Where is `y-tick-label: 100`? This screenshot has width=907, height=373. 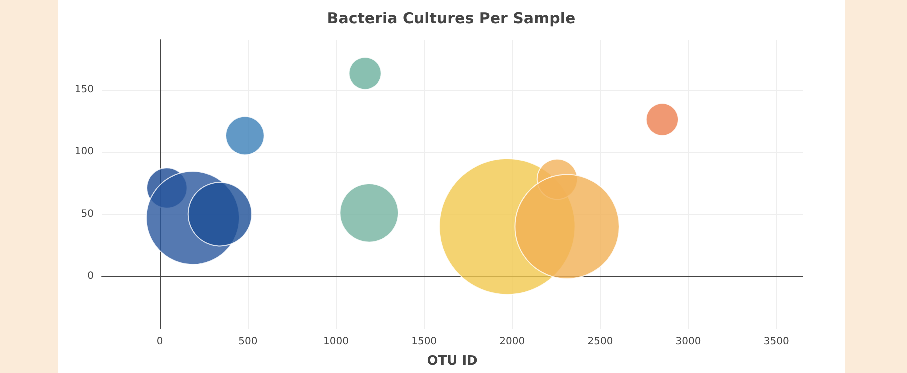 y-tick-label: 100 is located at coordinates (84, 152).